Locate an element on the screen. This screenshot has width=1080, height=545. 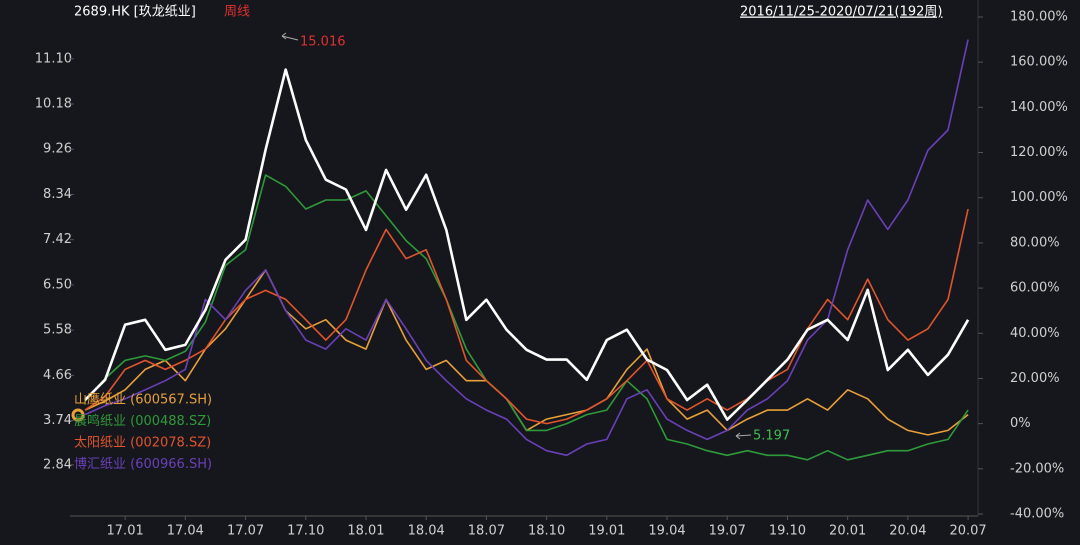
y-tick-label: 11.10 is located at coordinates (53, 58).